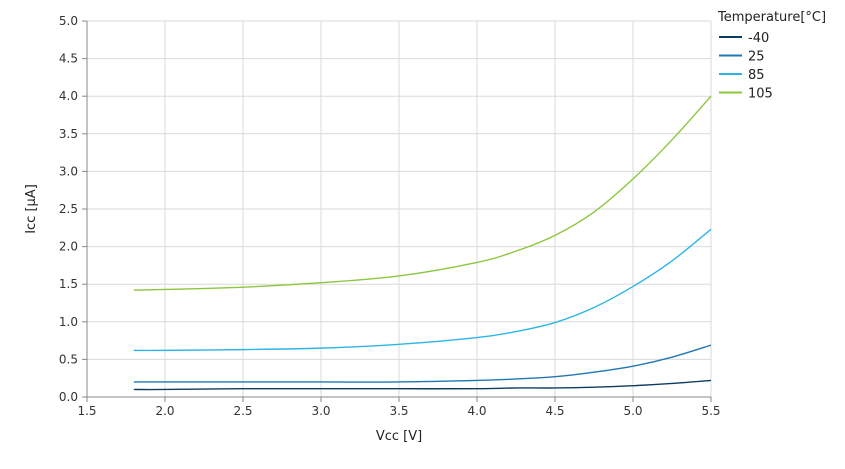  I want to click on y-tick-label: 0.0, so click(68, 397).